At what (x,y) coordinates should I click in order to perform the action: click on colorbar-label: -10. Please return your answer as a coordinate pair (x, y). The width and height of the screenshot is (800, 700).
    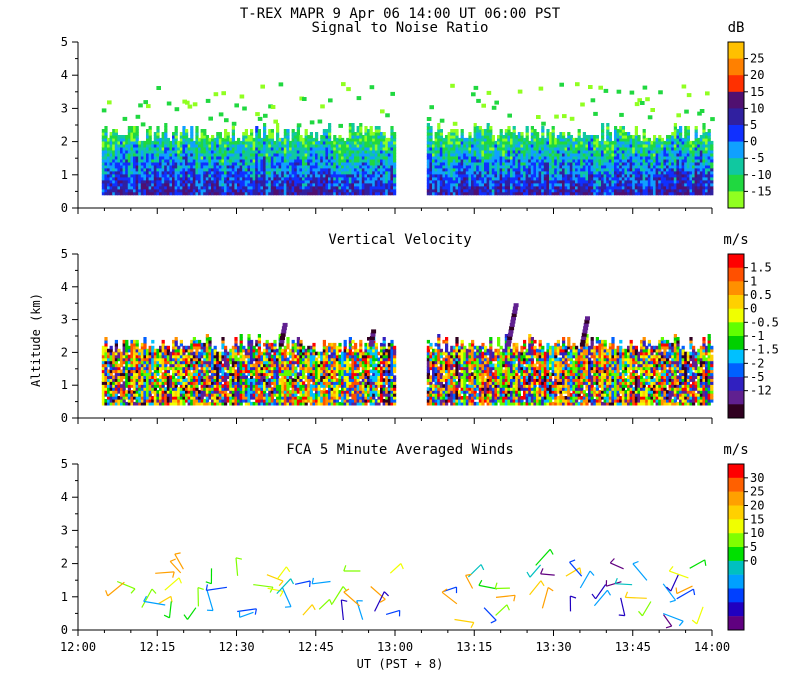
    Looking at the image, I should click on (761, 175).